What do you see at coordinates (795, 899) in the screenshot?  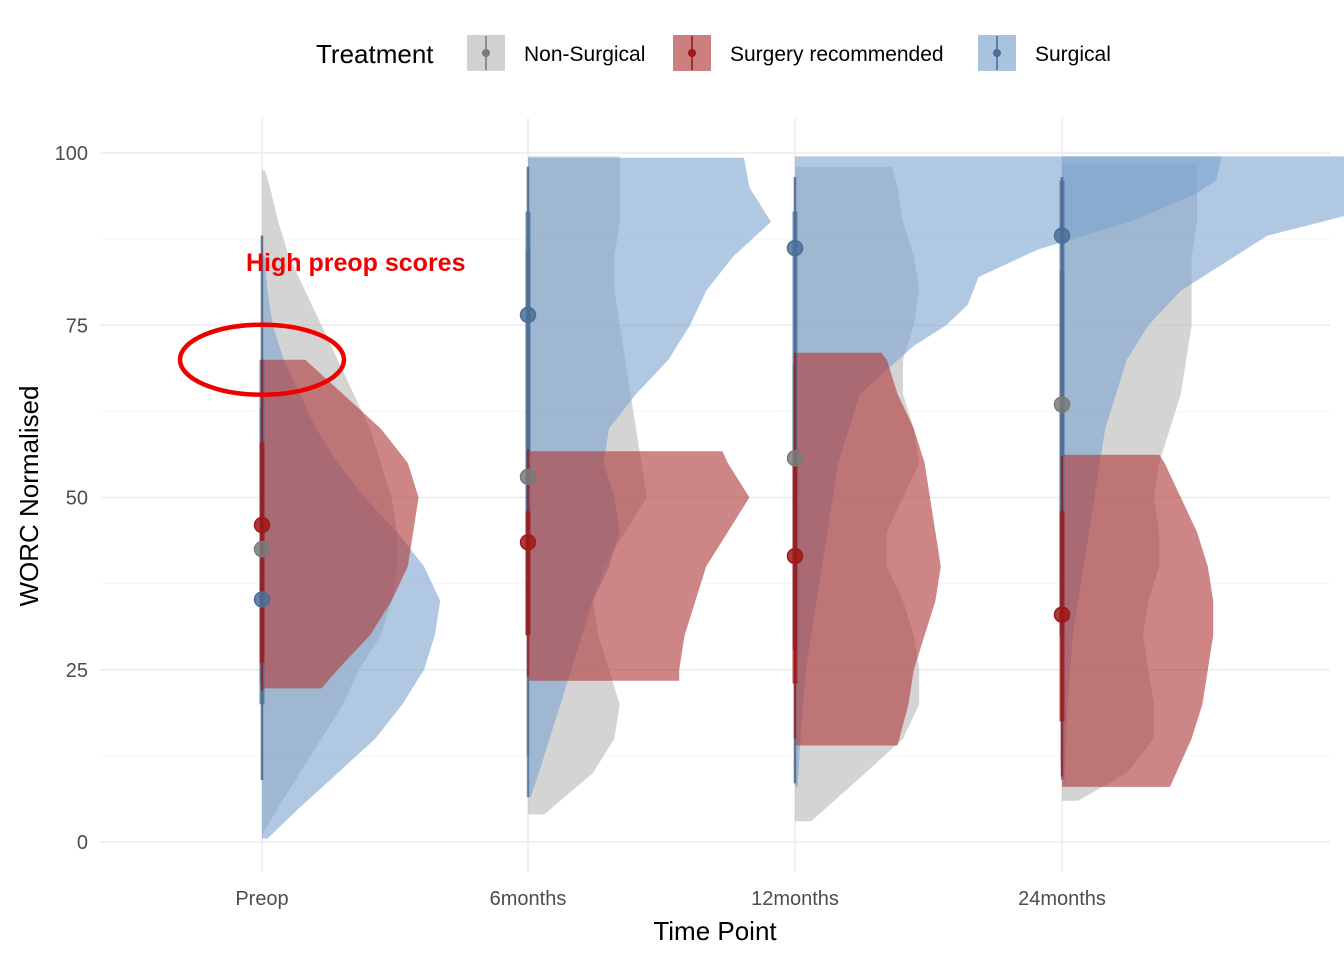 I see `x-tick-label: 12months` at bounding box center [795, 899].